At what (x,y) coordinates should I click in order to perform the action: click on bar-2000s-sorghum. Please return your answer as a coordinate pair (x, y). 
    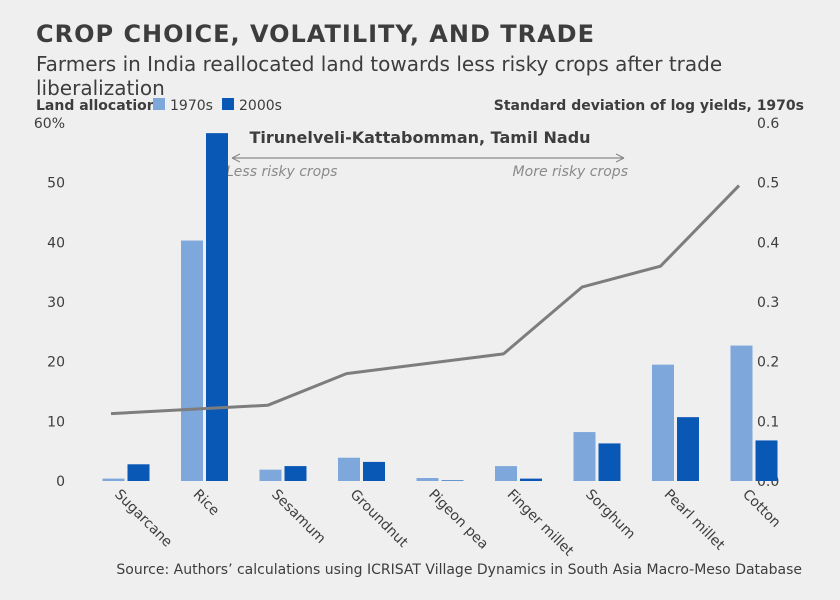
    Looking at the image, I should click on (609, 462).